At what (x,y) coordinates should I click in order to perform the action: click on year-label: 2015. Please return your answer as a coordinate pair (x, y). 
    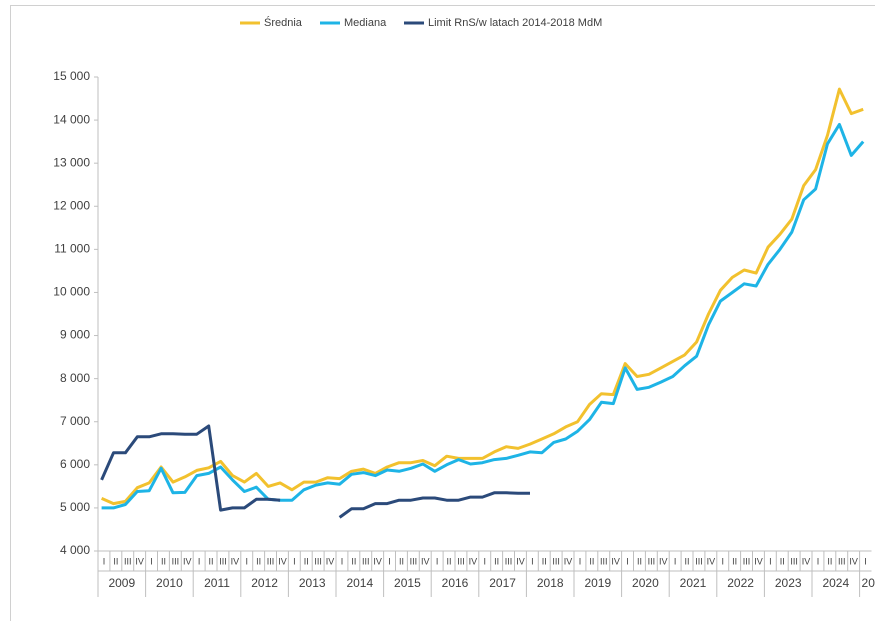
    Looking at the image, I should click on (407, 583).